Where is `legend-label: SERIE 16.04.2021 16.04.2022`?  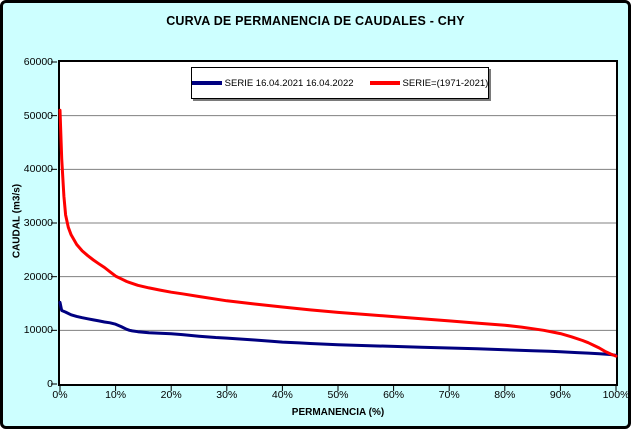
legend-label: SERIE 16.04.2021 16.04.2022 is located at coordinates (289, 83).